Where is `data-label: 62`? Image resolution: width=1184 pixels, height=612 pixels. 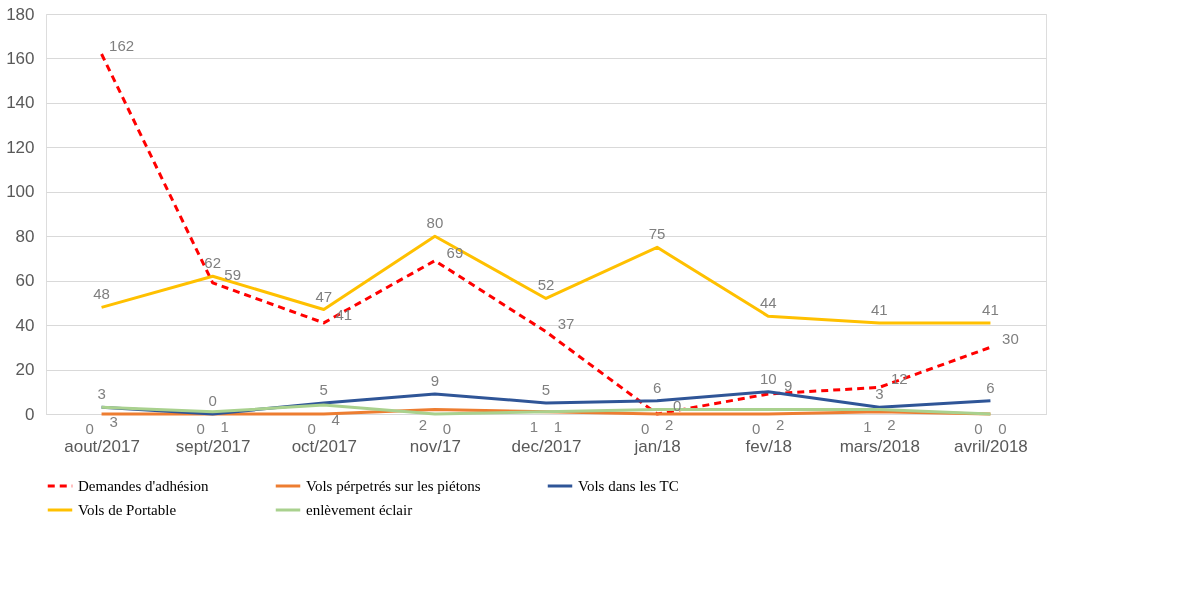 data-label: 62 is located at coordinates (213, 263).